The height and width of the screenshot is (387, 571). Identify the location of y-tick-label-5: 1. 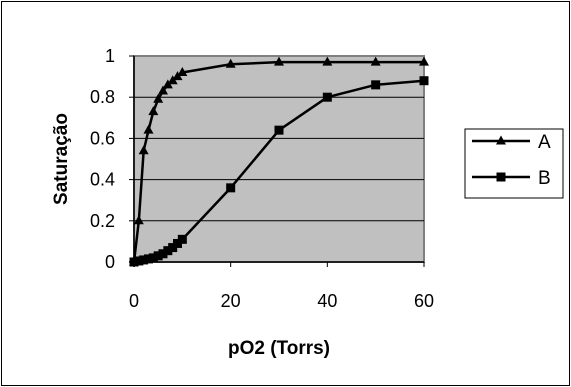
(110, 56).